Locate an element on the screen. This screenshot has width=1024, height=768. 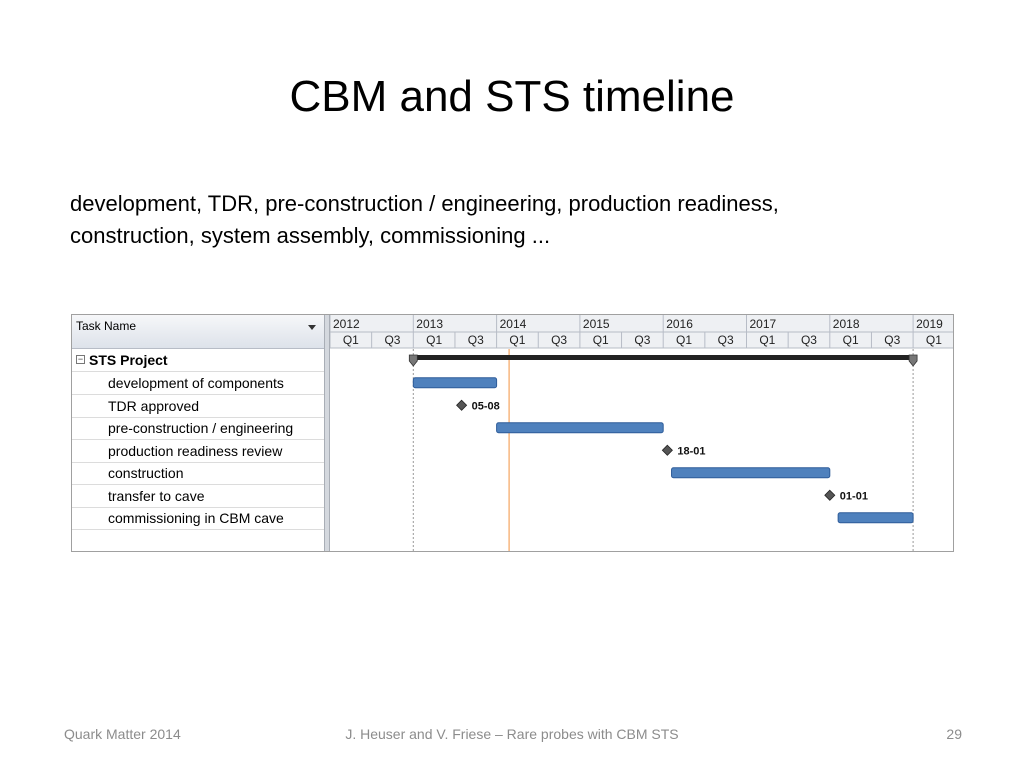
task-row: development of components is located at coordinates (198, 383).